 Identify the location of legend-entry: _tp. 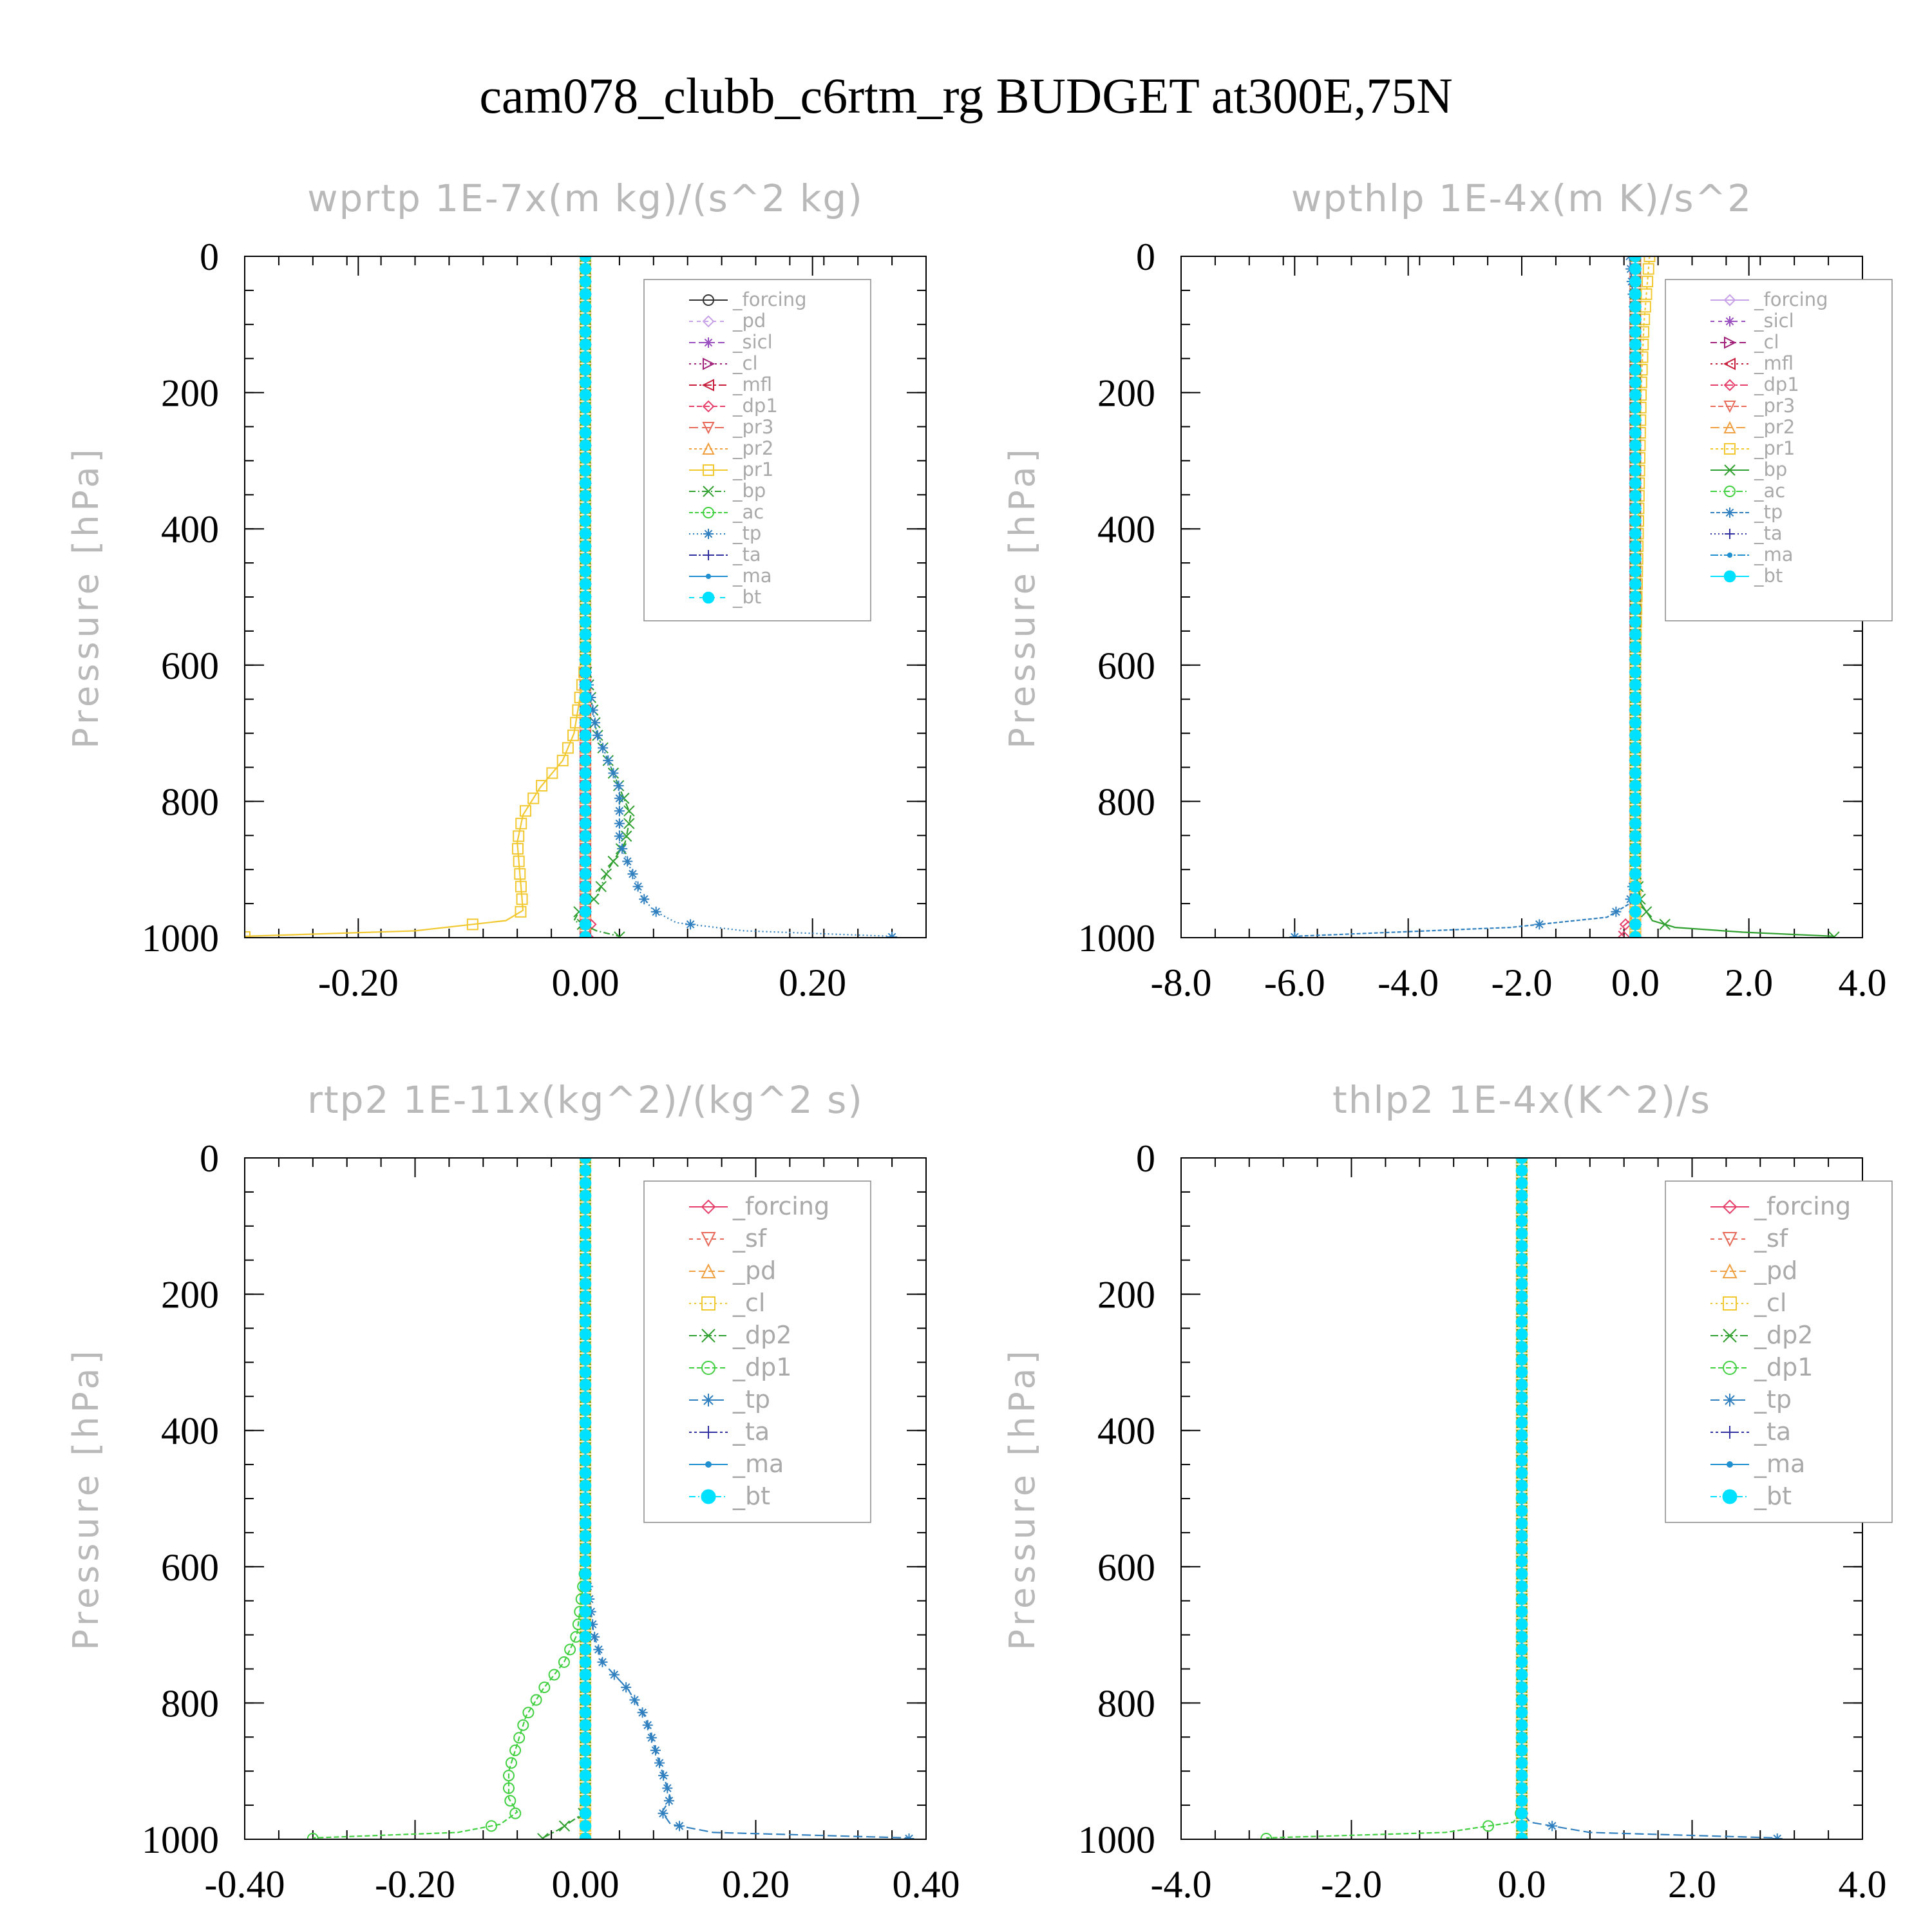
(729, 1399).